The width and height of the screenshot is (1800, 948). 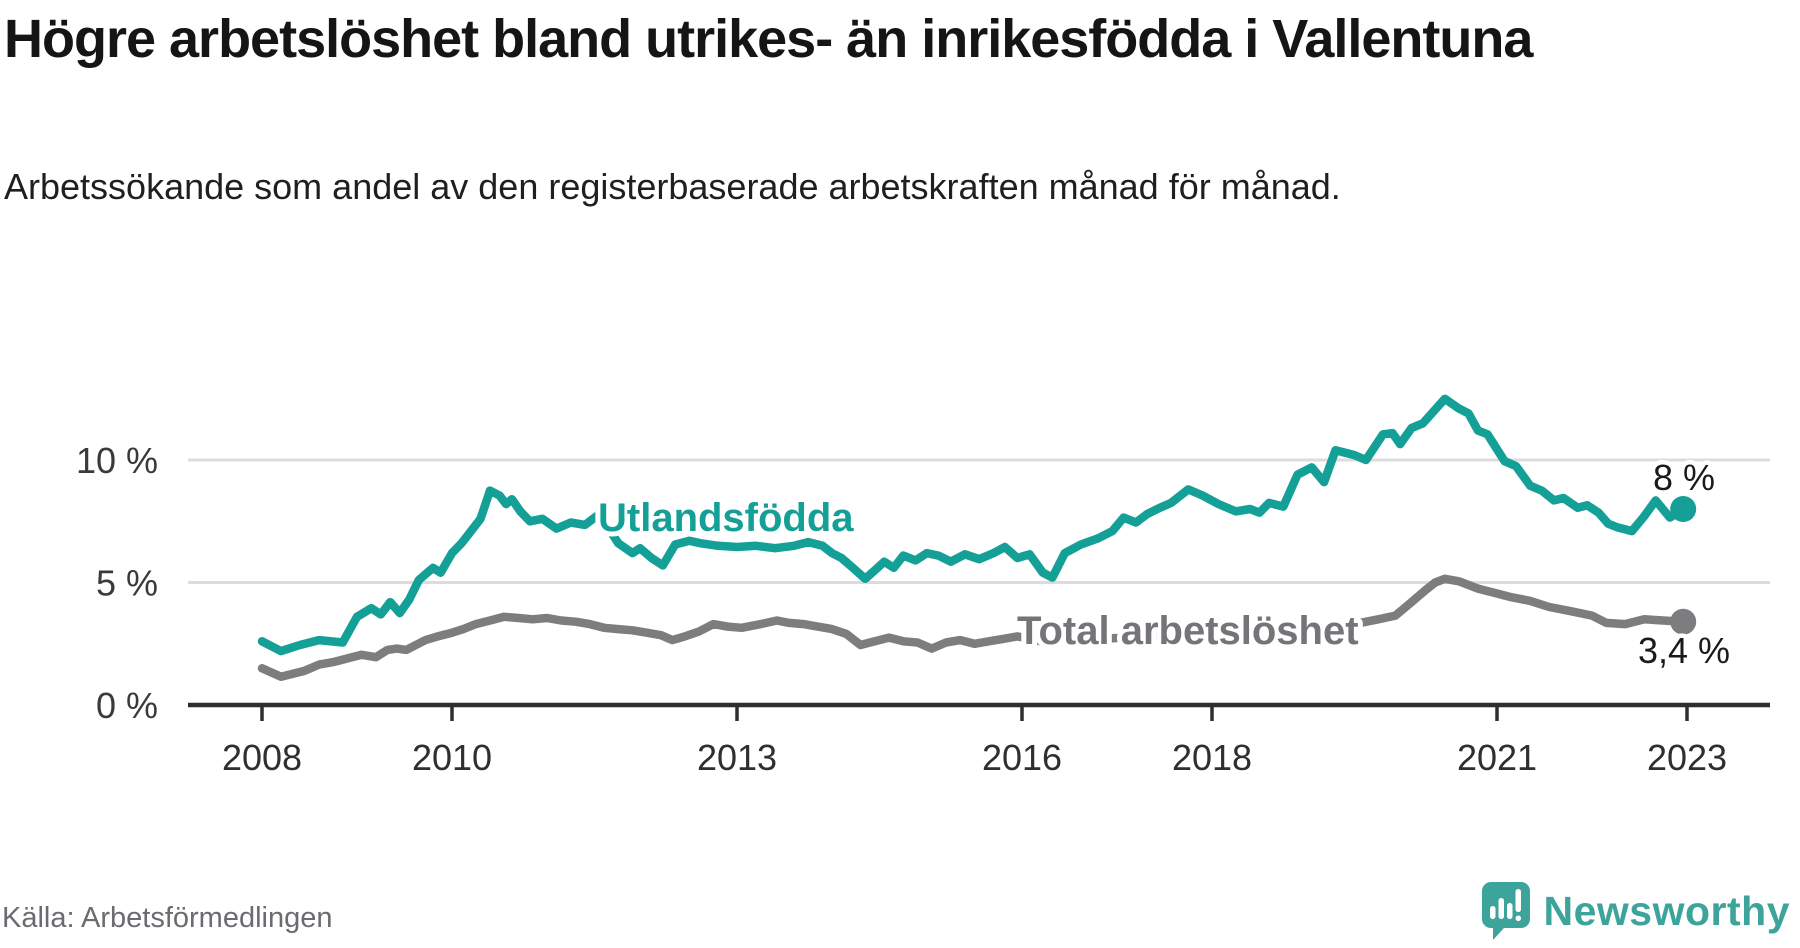 What do you see at coordinates (1497, 757) in the screenshot?
I see `x-tick-label: 2021` at bounding box center [1497, 757].